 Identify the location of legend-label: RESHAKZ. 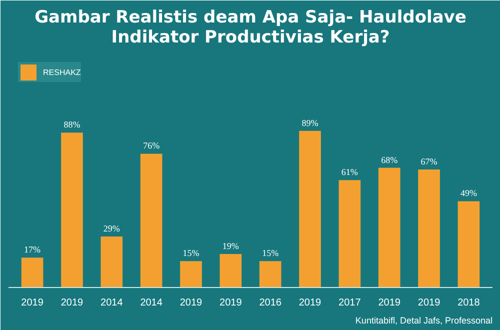
(62, 72).